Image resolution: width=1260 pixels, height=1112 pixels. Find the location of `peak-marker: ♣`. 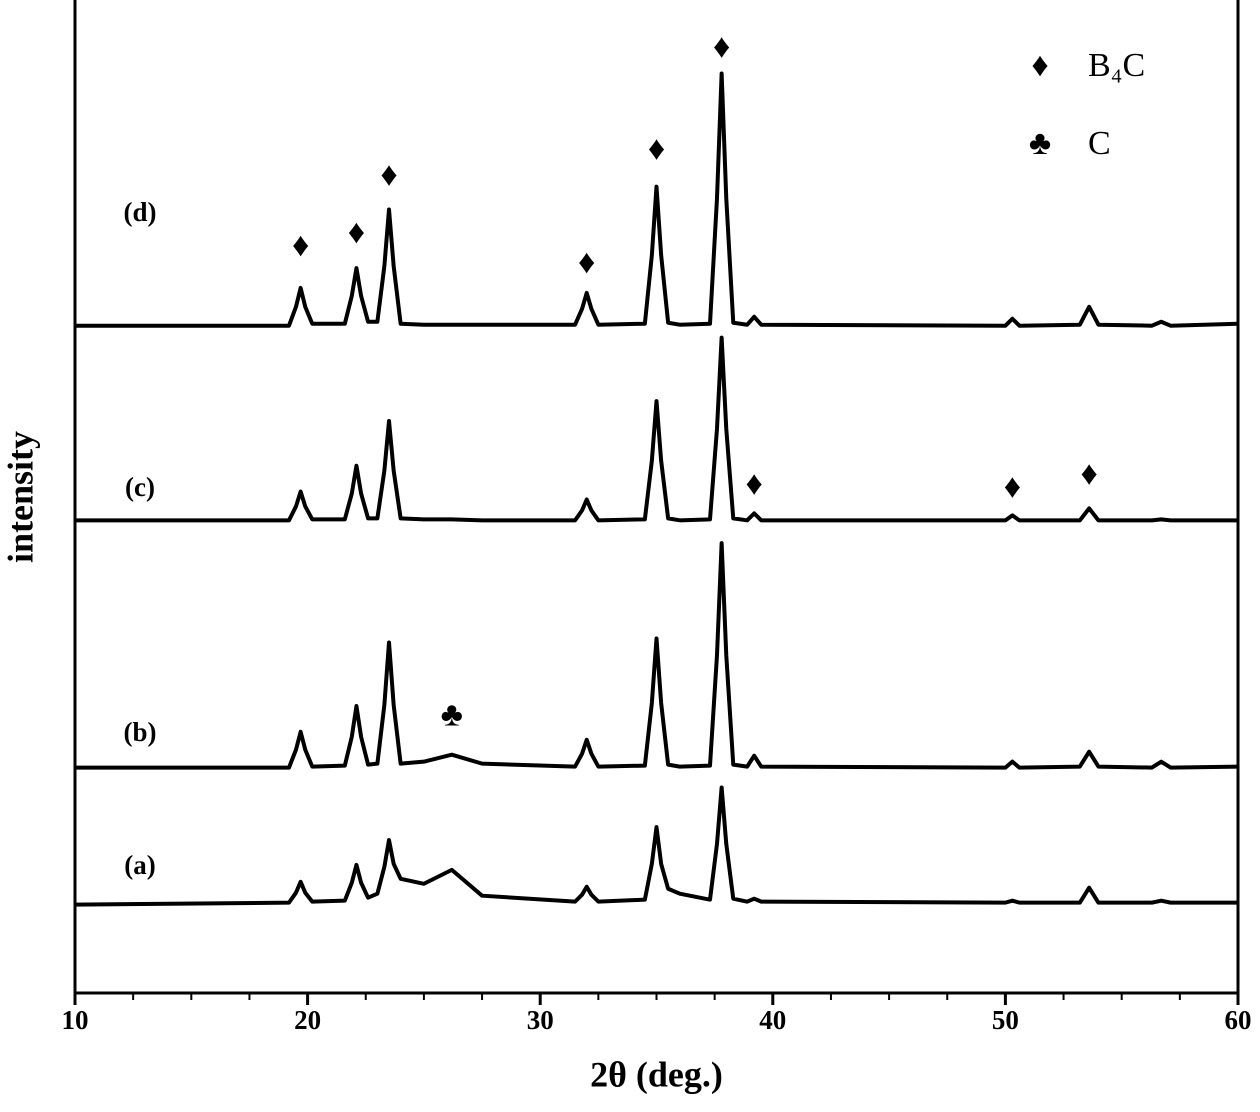

peak-marker: ♣ is located at coordinates (452, 715).